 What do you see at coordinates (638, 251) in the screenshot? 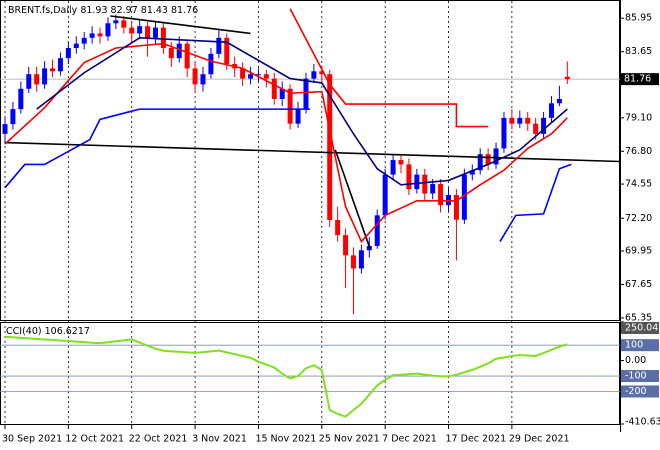
I see `y-tick-label: 69.95` at bounding box center [638, 251].